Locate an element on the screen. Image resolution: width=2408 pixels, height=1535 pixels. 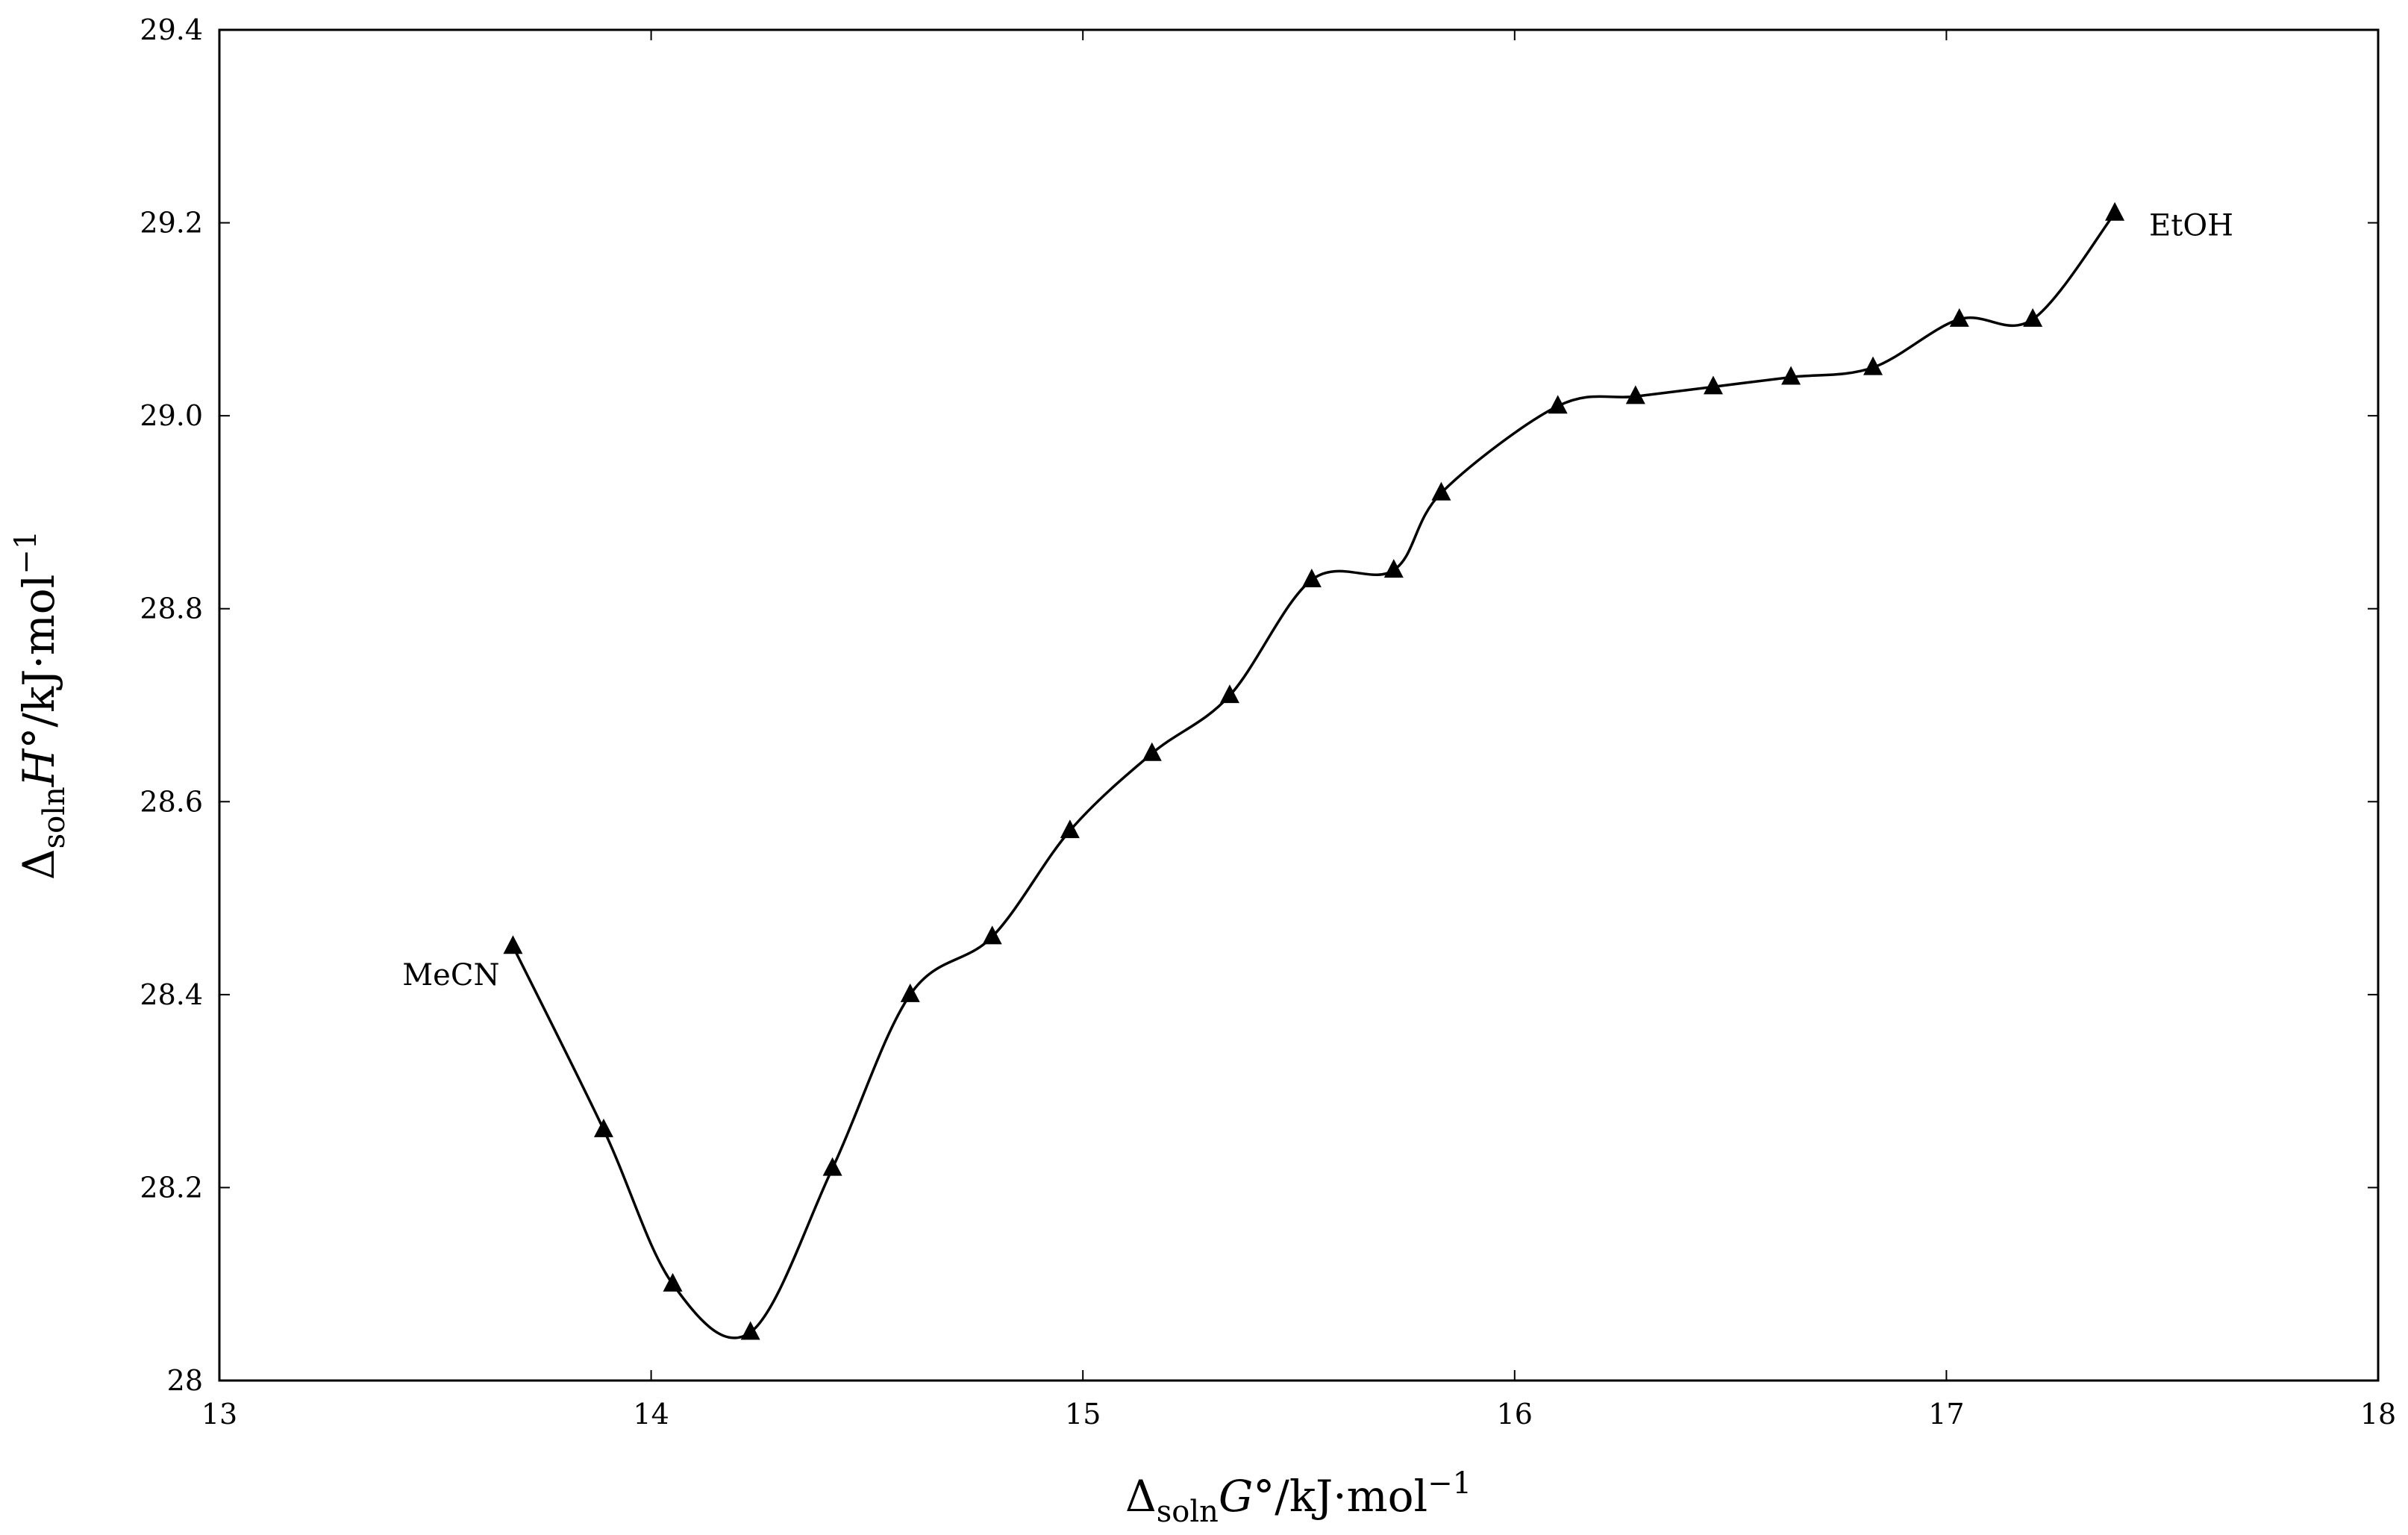
x-tick-label-2: 15 is located at coordinates (1083, 1414).